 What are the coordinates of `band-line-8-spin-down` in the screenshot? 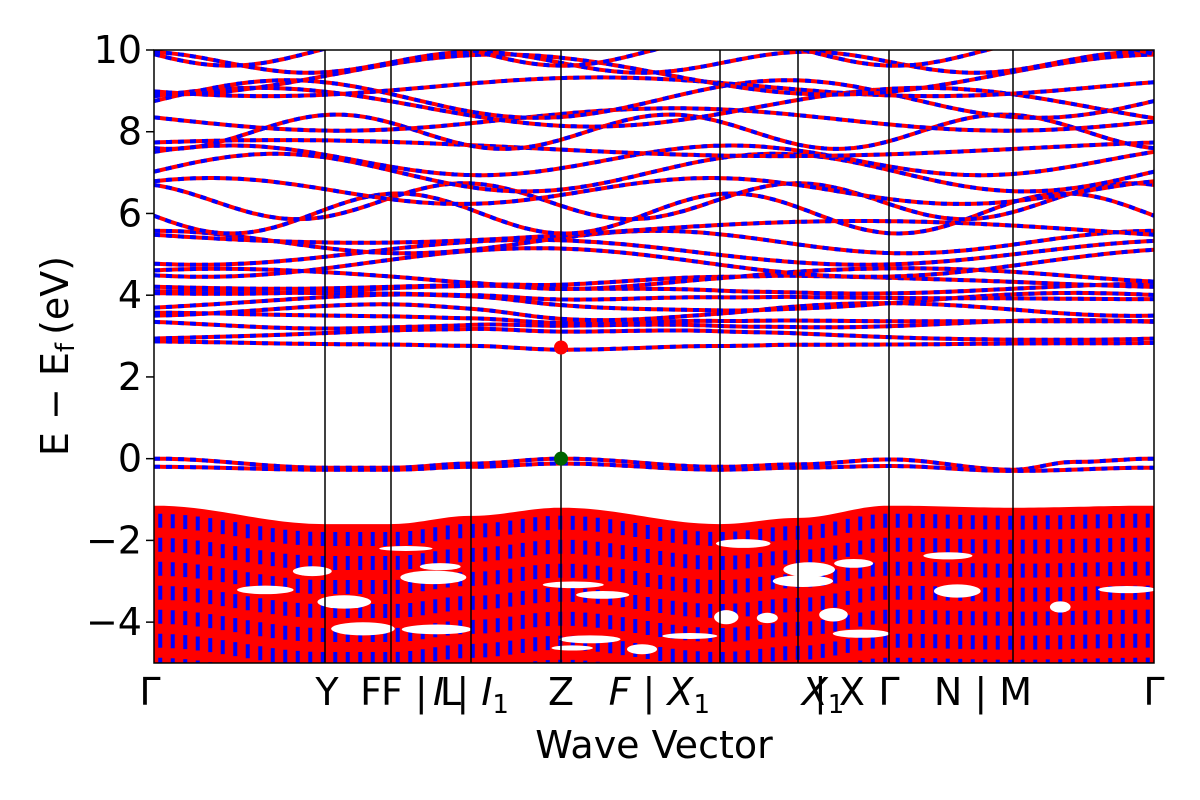 It's located at (654, 295).